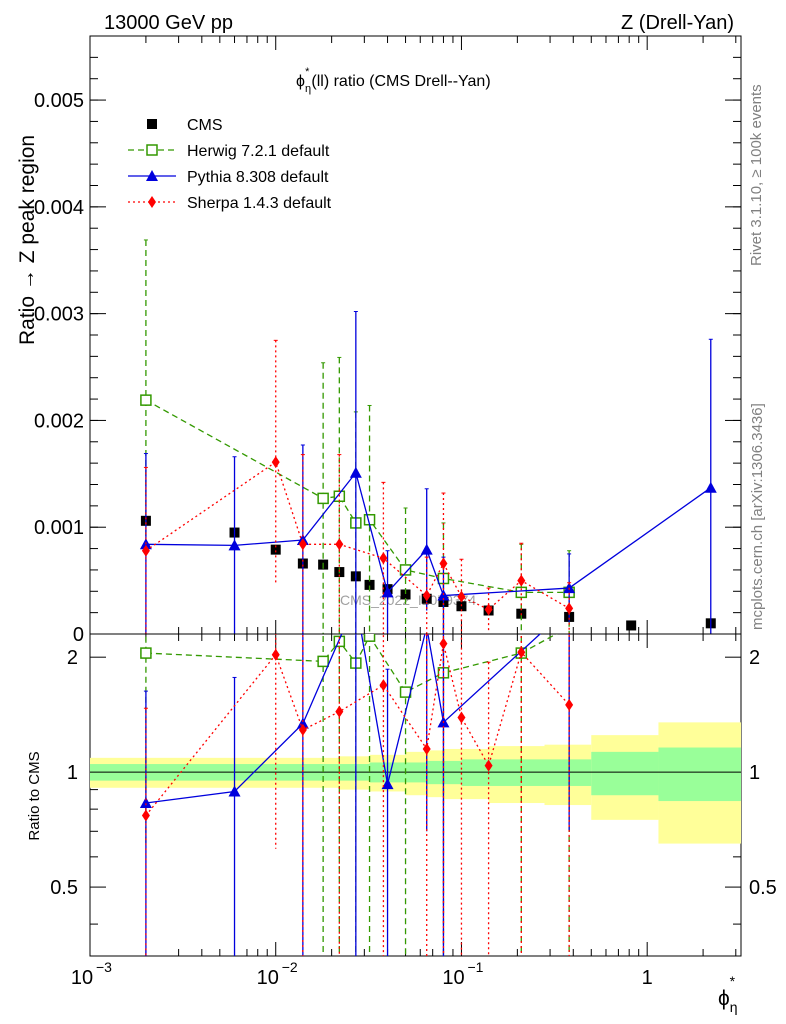 Image resolution: width=786 pixels, height=1024 pixels. Describe the element at coordinates (300, 81) in the screenshot. I see `chart-title-symbol: ϕ` at that location.